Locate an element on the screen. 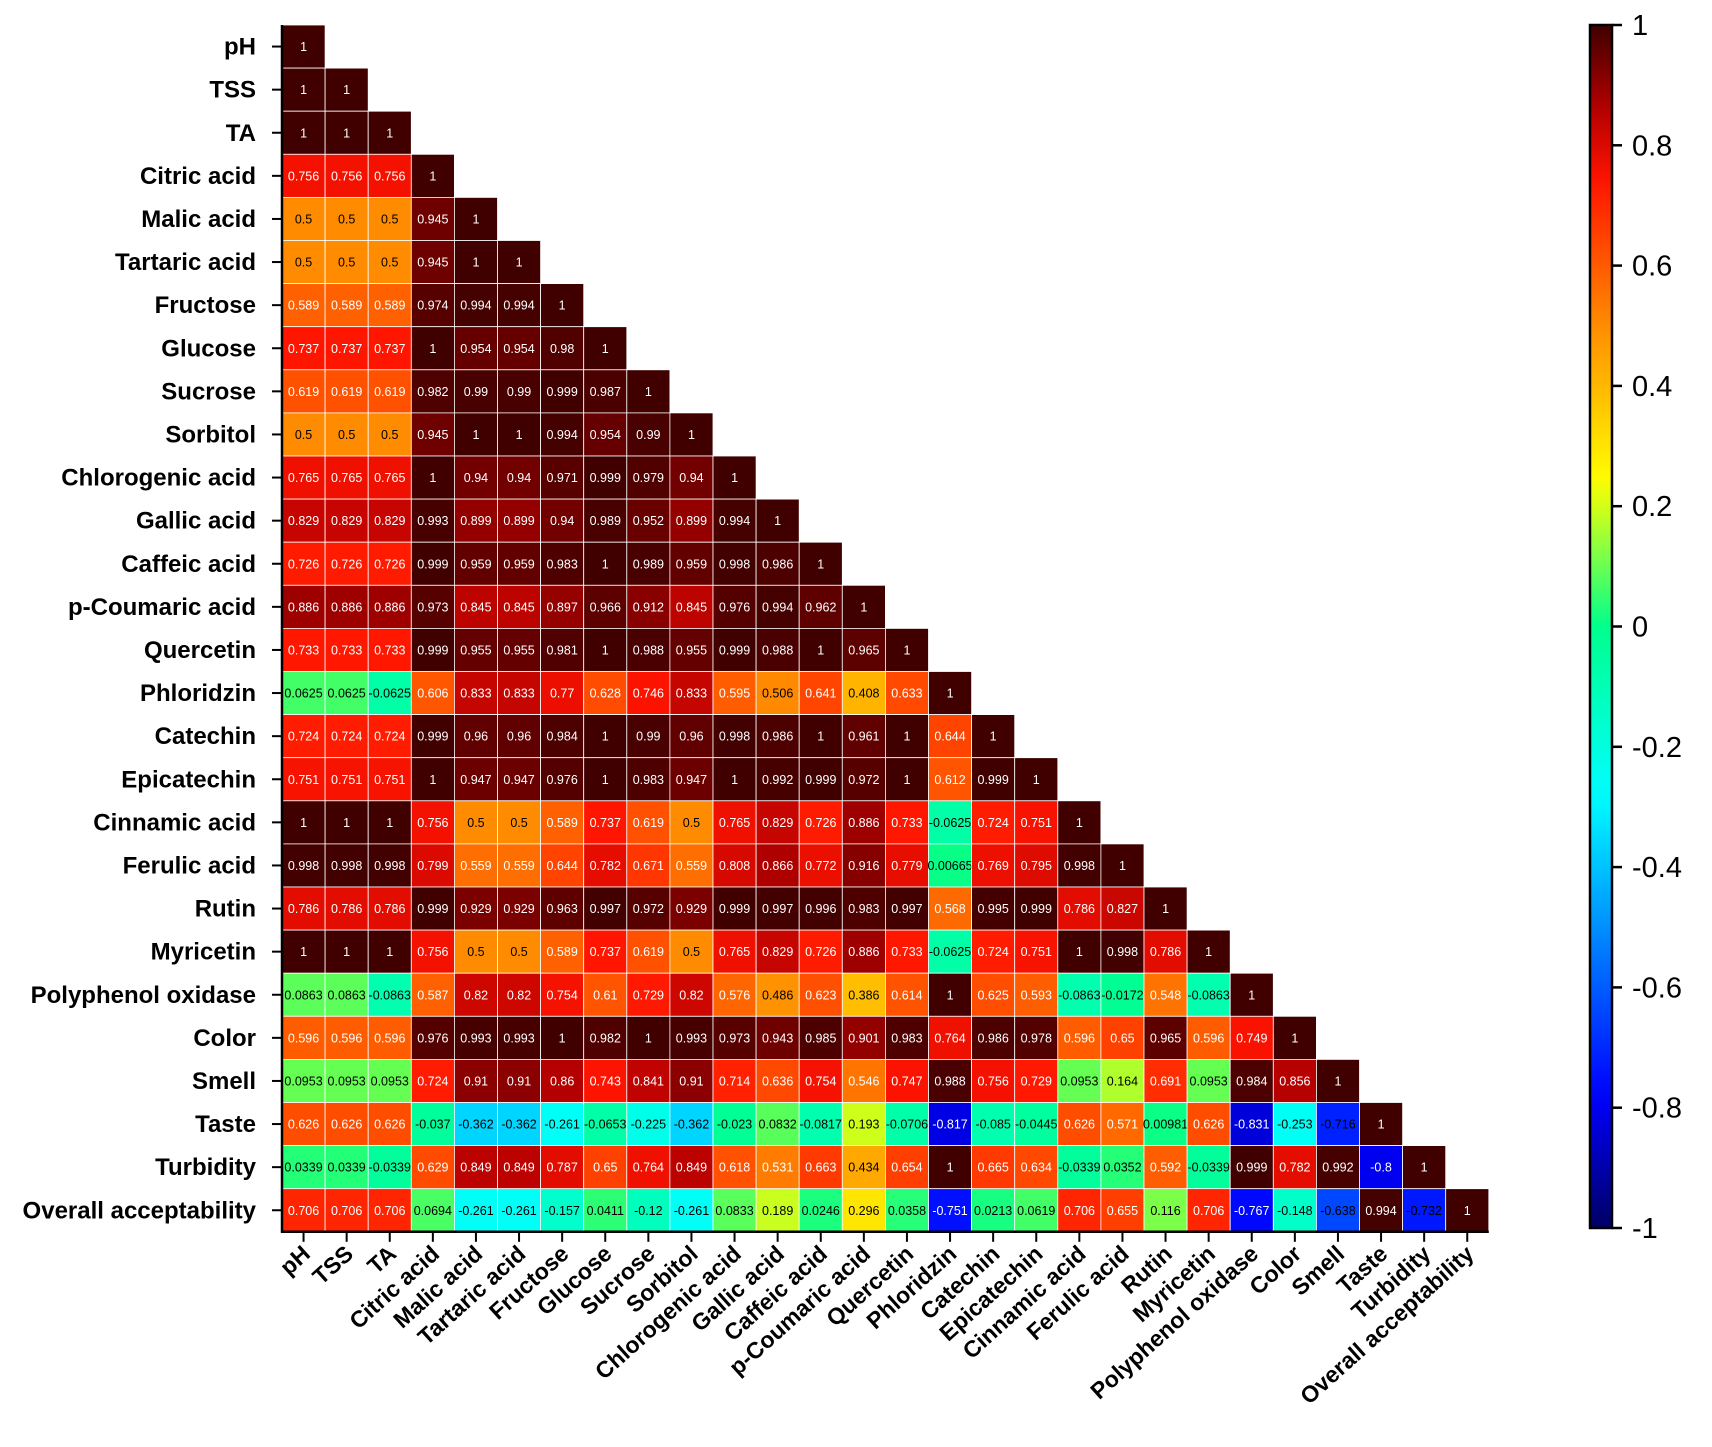  cell-value-label: 0.654 is located at coordinates (906, 1168).